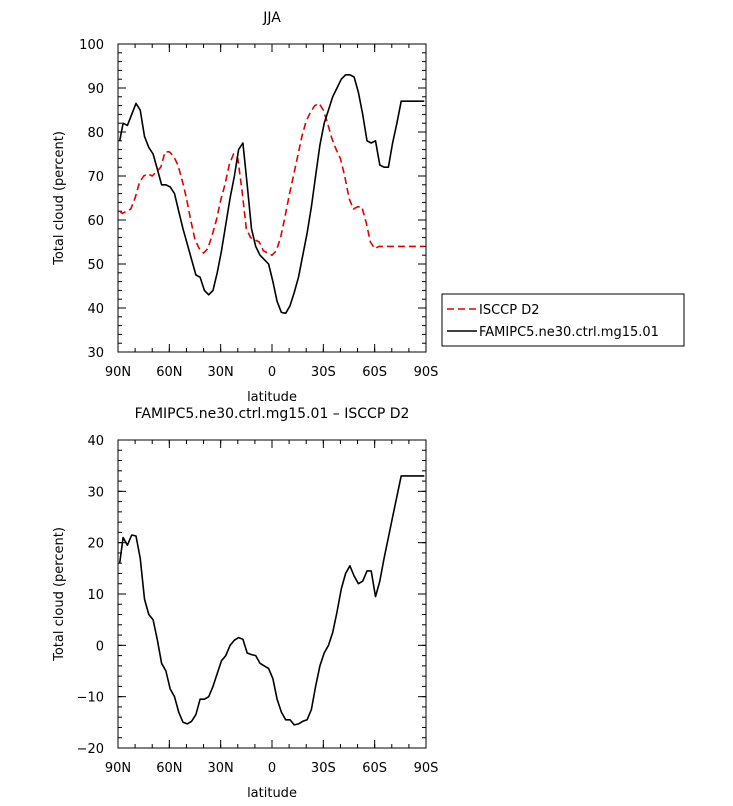 This screenshot has height=806, width=733. Describe the element at coordinates (90, 749) in the screenshot. I see `y-tick-label: −20` at that location.